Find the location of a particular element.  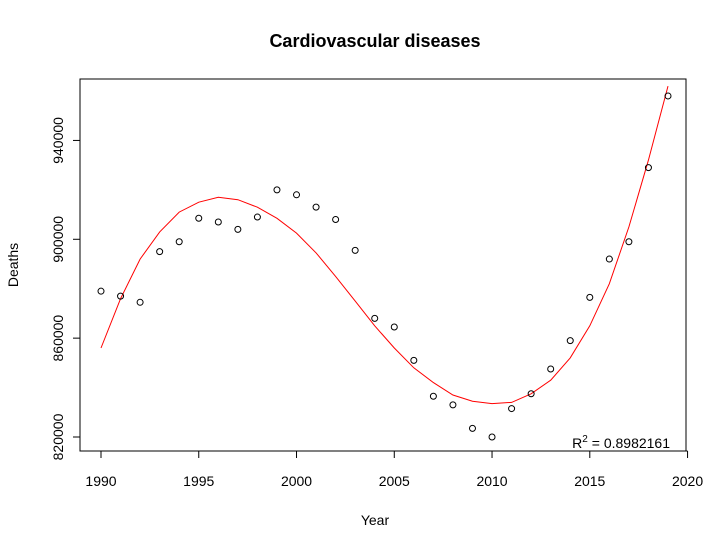

x-tick-label: 2015 is located at coordinates (589, 481).